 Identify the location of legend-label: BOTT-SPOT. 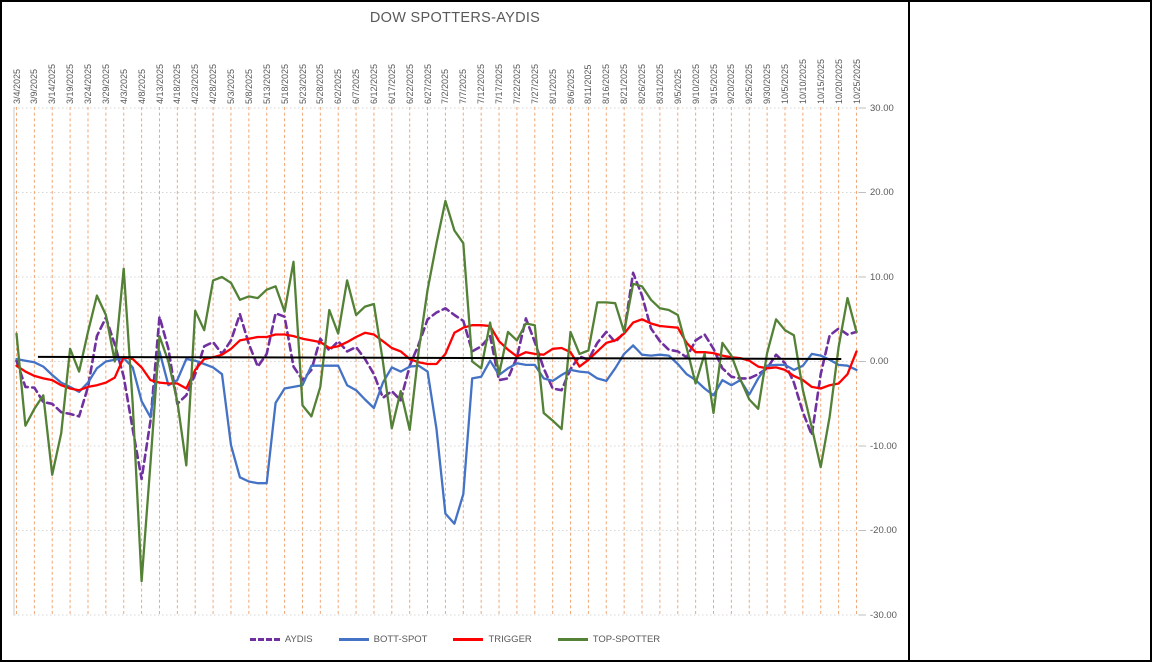
(400, 639).